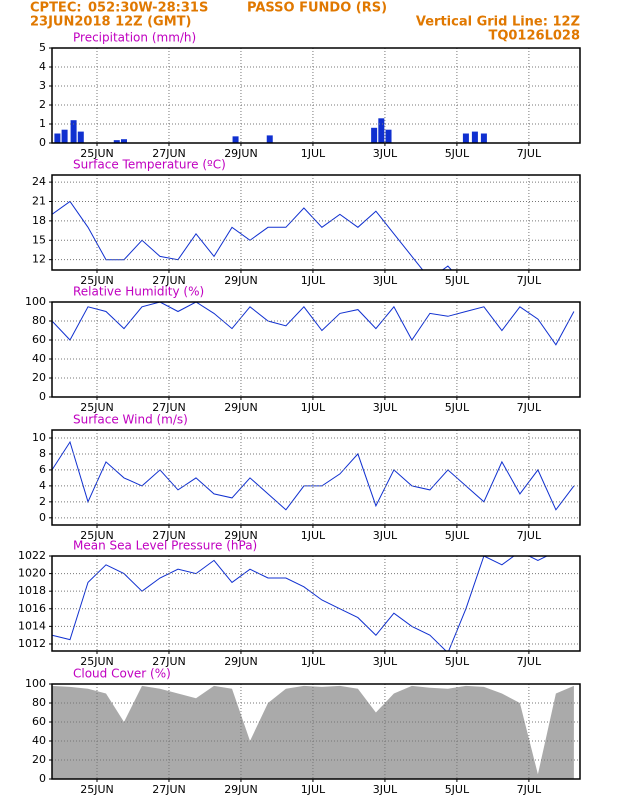  What do you see at coordinates (149, 165) in the screenshot?
I see `panel-title: Surface Temperature (ºC)` at bounding box center [149, 165].